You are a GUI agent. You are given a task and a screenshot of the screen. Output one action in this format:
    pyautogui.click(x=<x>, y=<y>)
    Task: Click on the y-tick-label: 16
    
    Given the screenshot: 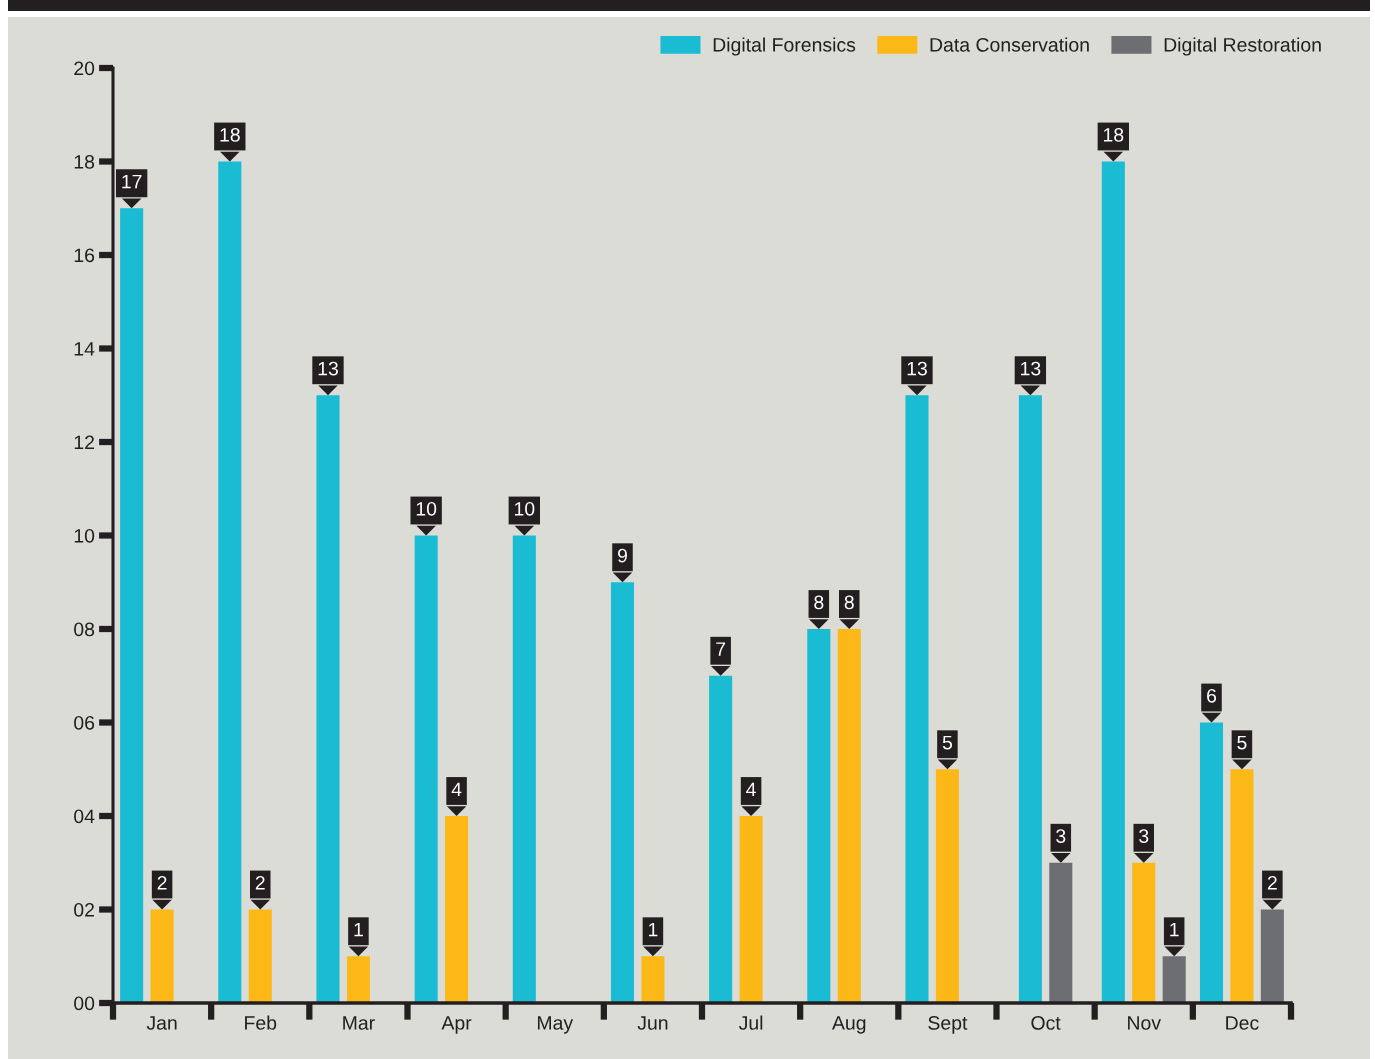 What is the action you would take?
    pyautogui.click(x=84, y=255)
    